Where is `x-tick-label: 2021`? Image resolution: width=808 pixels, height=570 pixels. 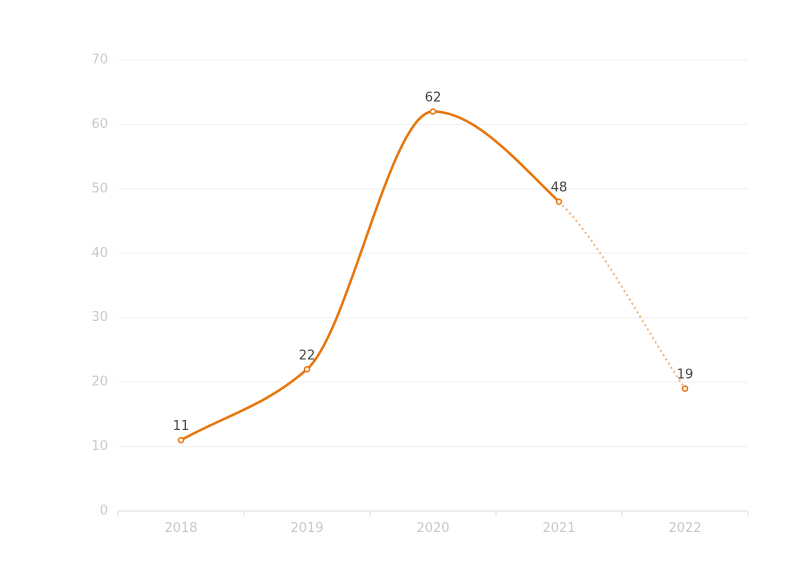
x-tick-label: 2021 is located at coordinates (558, 528).